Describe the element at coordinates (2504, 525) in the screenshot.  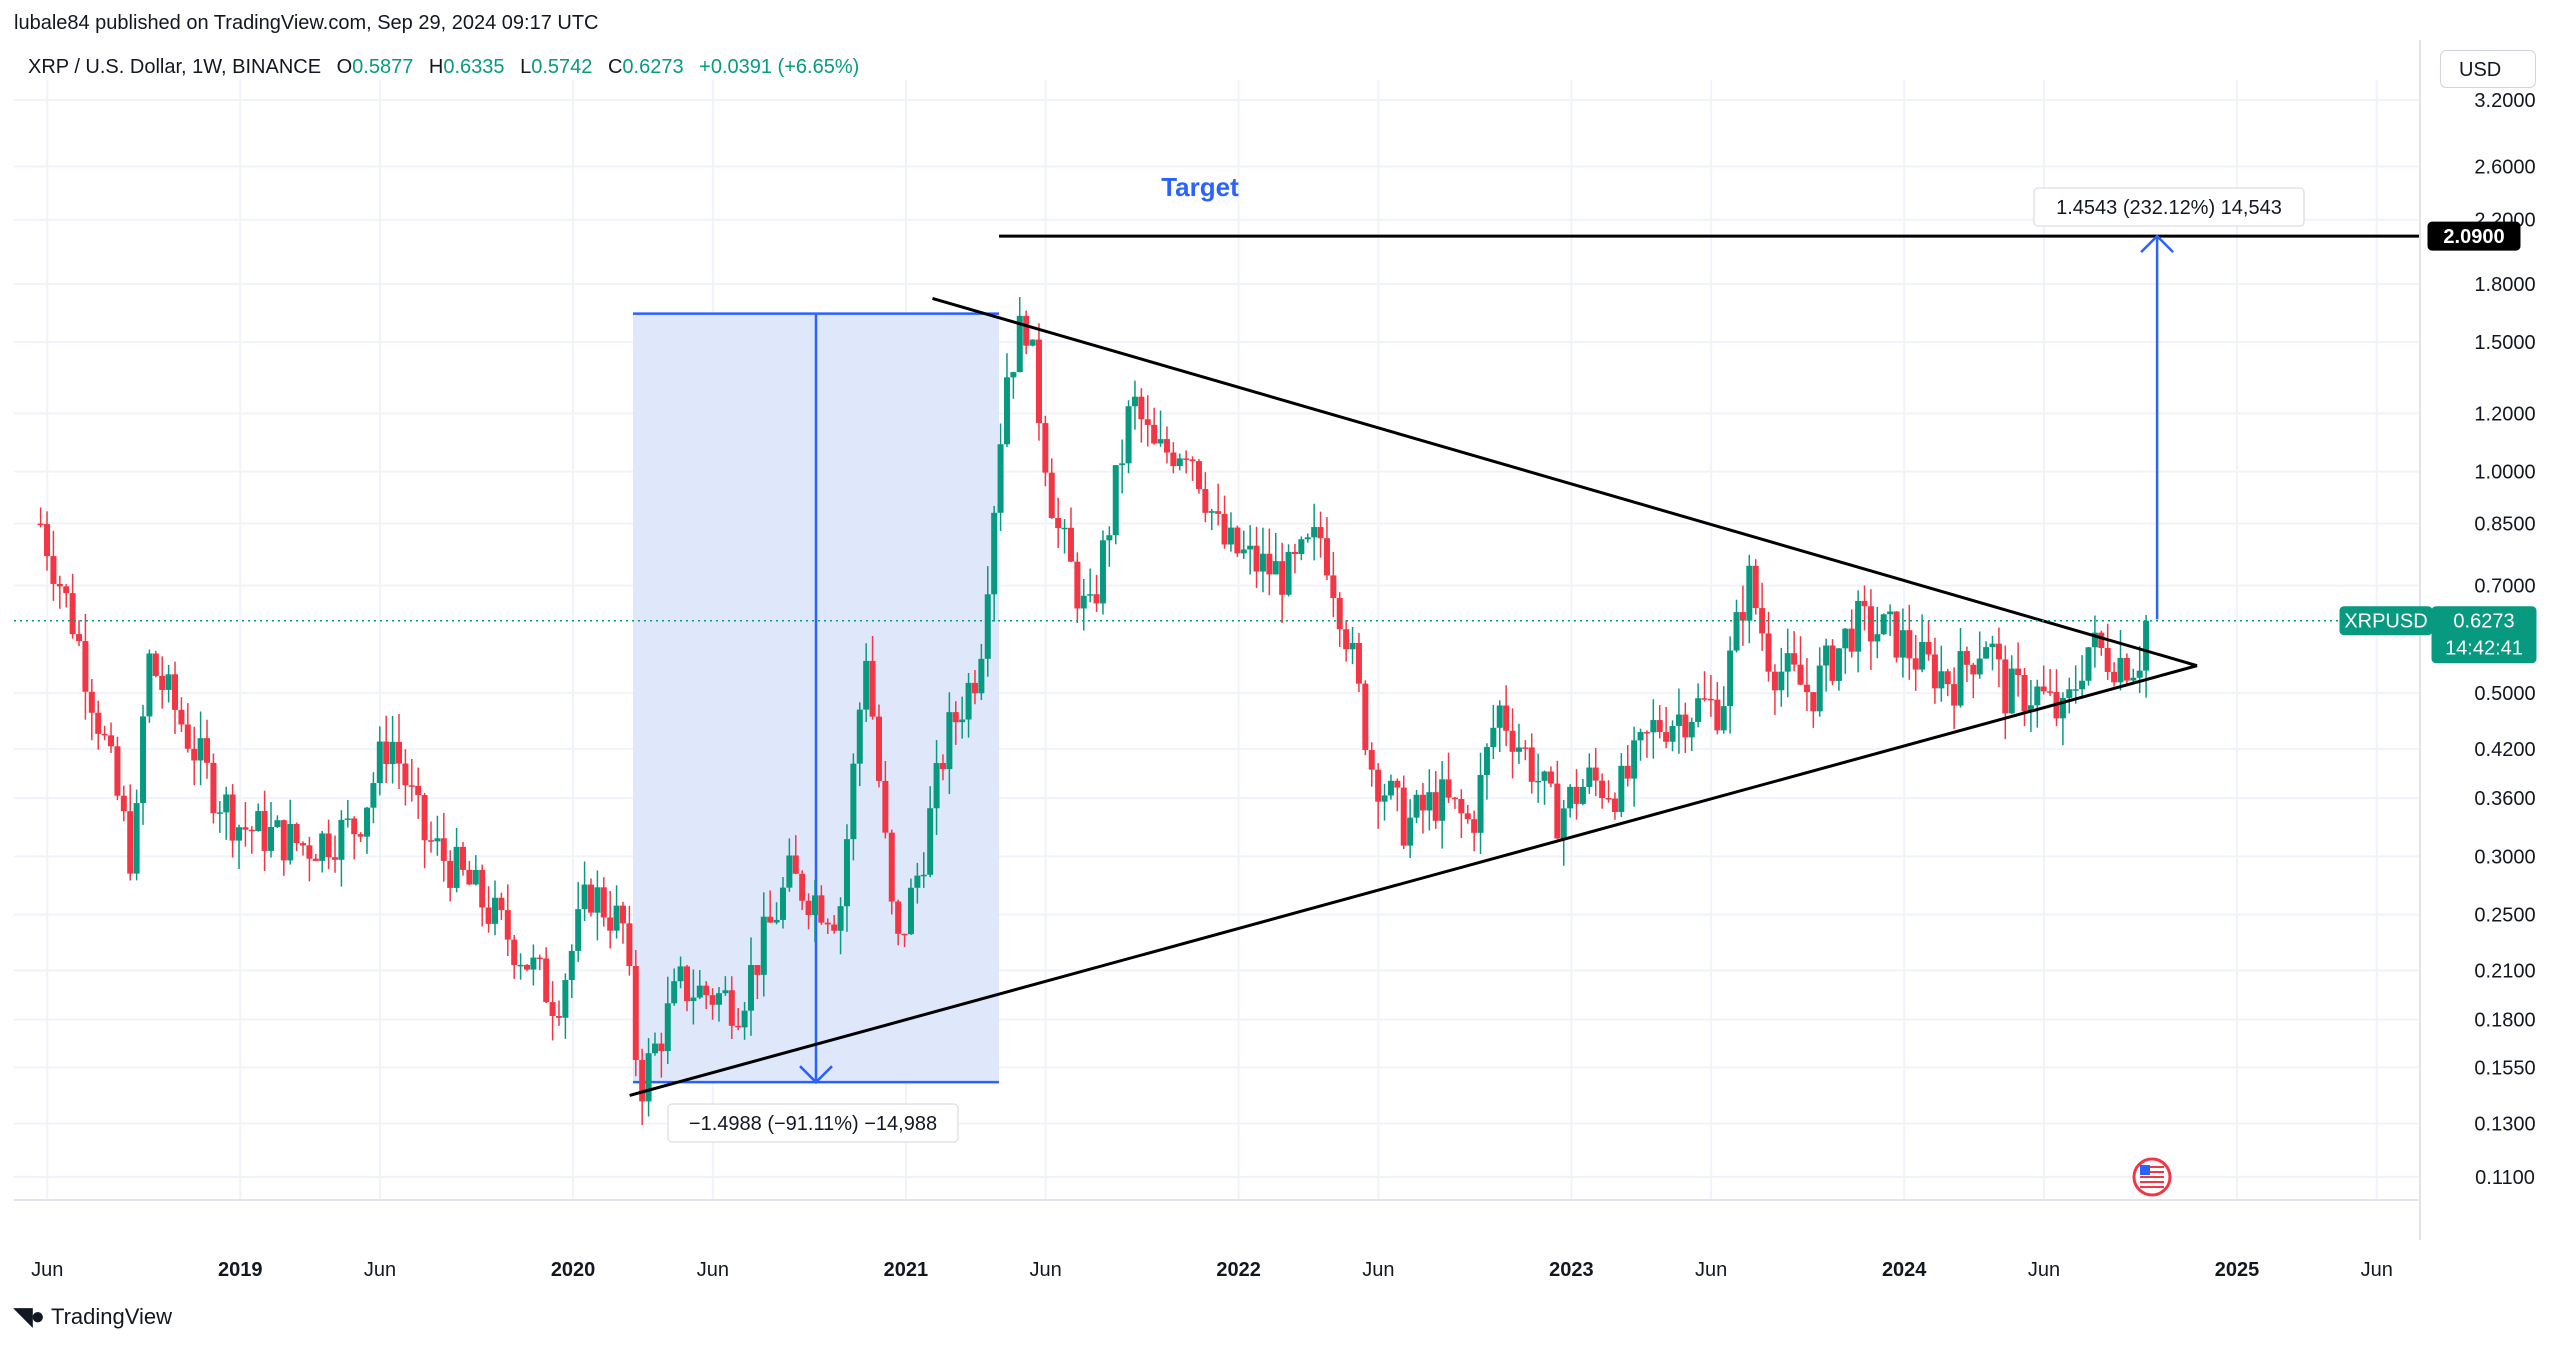
I see `y-tick-label: 0.8500` at that location.